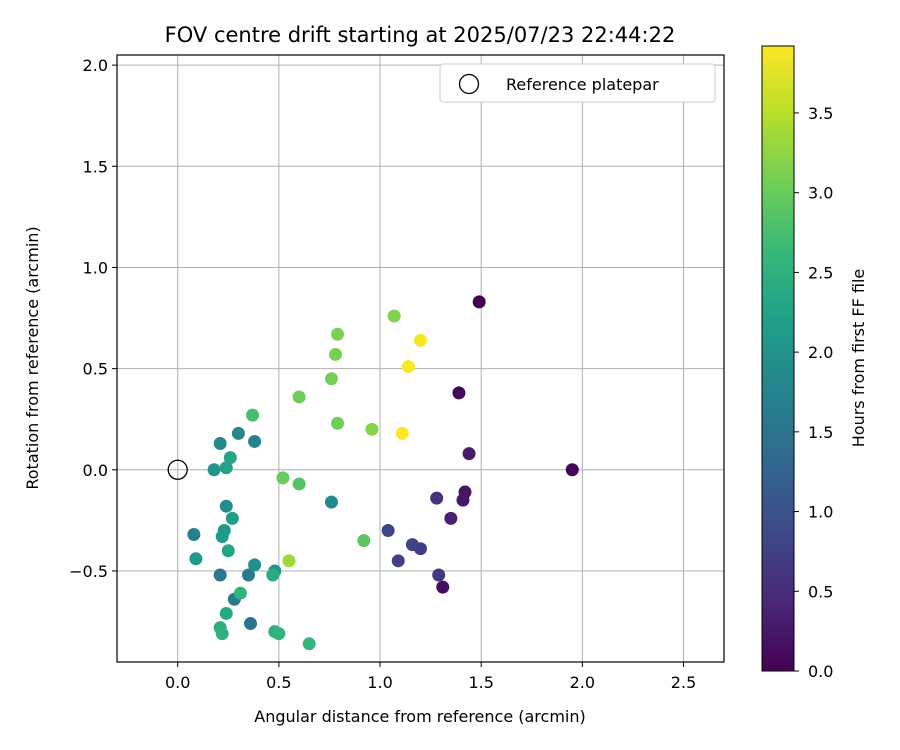 The height and width of the screenshot is (750, 900). Describe the element at coordinates (379, 682) in the screenshot. I see `x-tick-label: 1.0` at that location.